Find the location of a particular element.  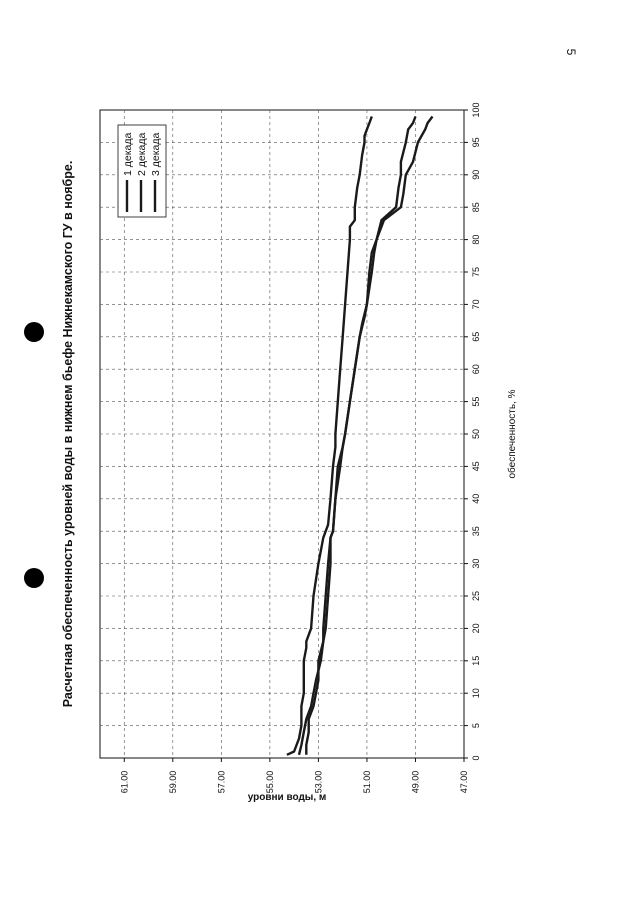

y-tick-label: 61.00 is located at coordinates (124, 782).